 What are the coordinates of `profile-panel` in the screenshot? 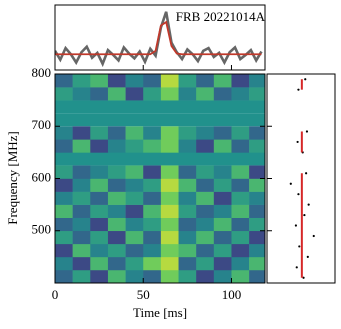 It's located at (159, 39).